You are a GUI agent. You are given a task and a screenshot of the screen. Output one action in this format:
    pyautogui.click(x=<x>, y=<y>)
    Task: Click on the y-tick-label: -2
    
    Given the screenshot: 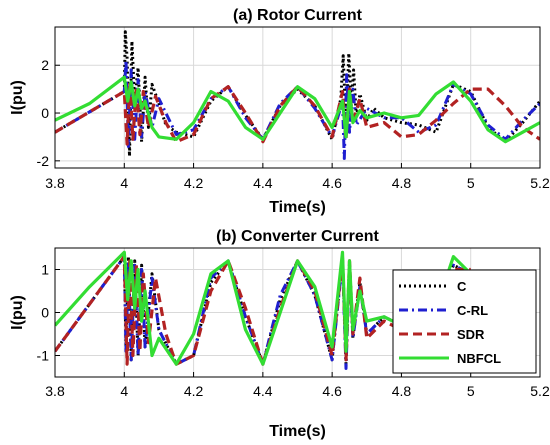 What is the action you would take?
    pyautogui.click(x=43, y=161)
    